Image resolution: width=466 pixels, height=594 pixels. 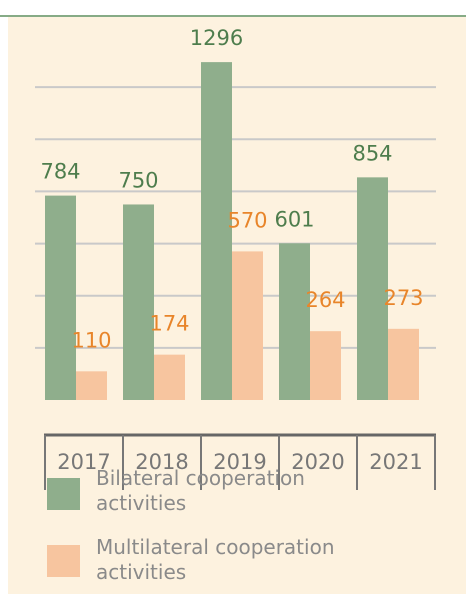 I want to click on value-label: 784, so click(x=60, y=172).